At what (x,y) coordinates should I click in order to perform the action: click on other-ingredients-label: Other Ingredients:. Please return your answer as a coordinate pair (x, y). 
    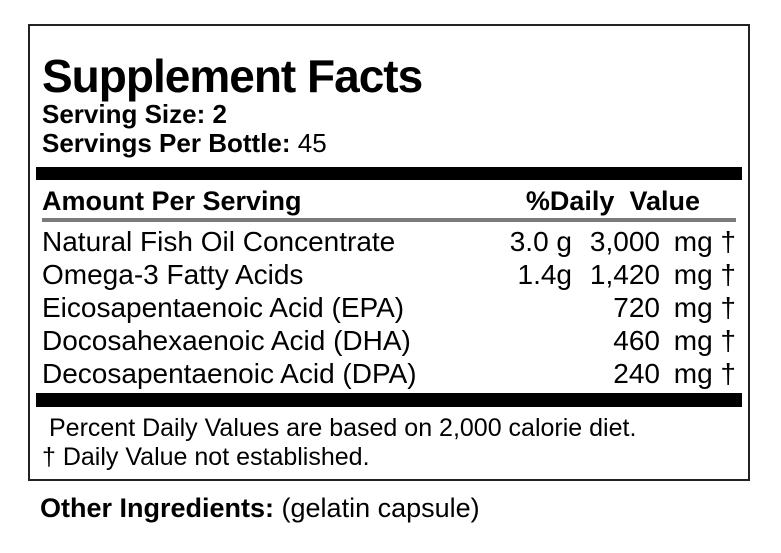
    Looking at the image, I should click on (157, 508).